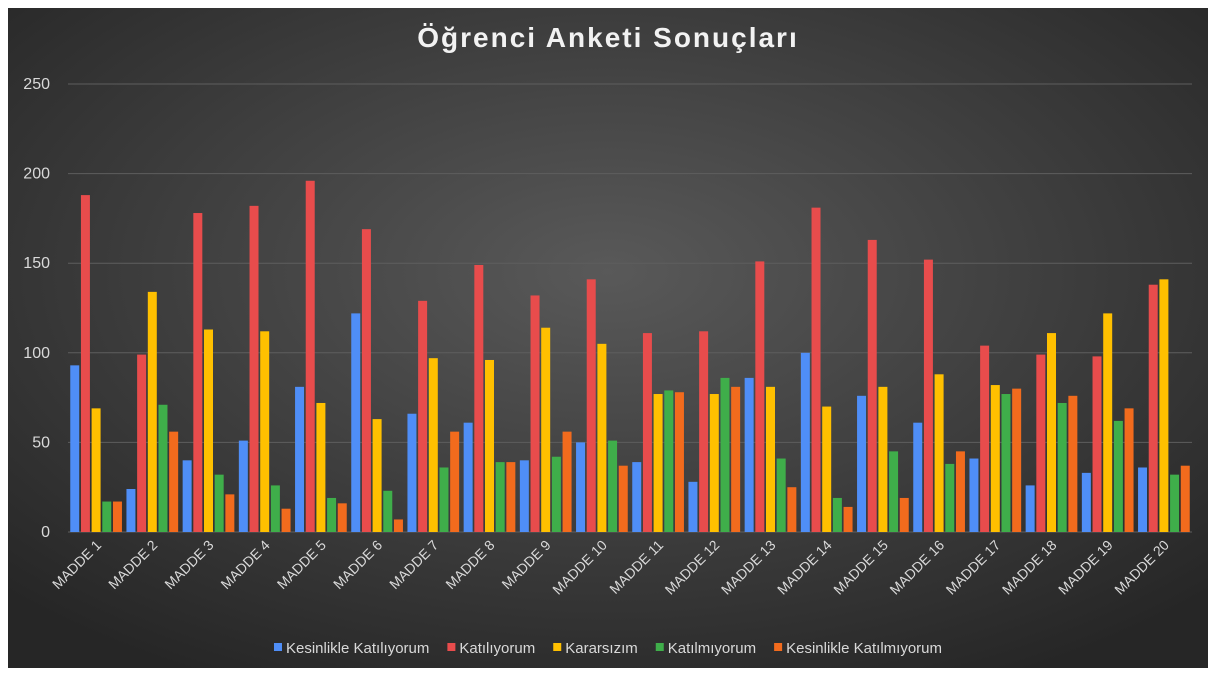 The height and width of the screenshot is (676, 1216). I want to click on y-tick-label: 100, so click(36, 353).